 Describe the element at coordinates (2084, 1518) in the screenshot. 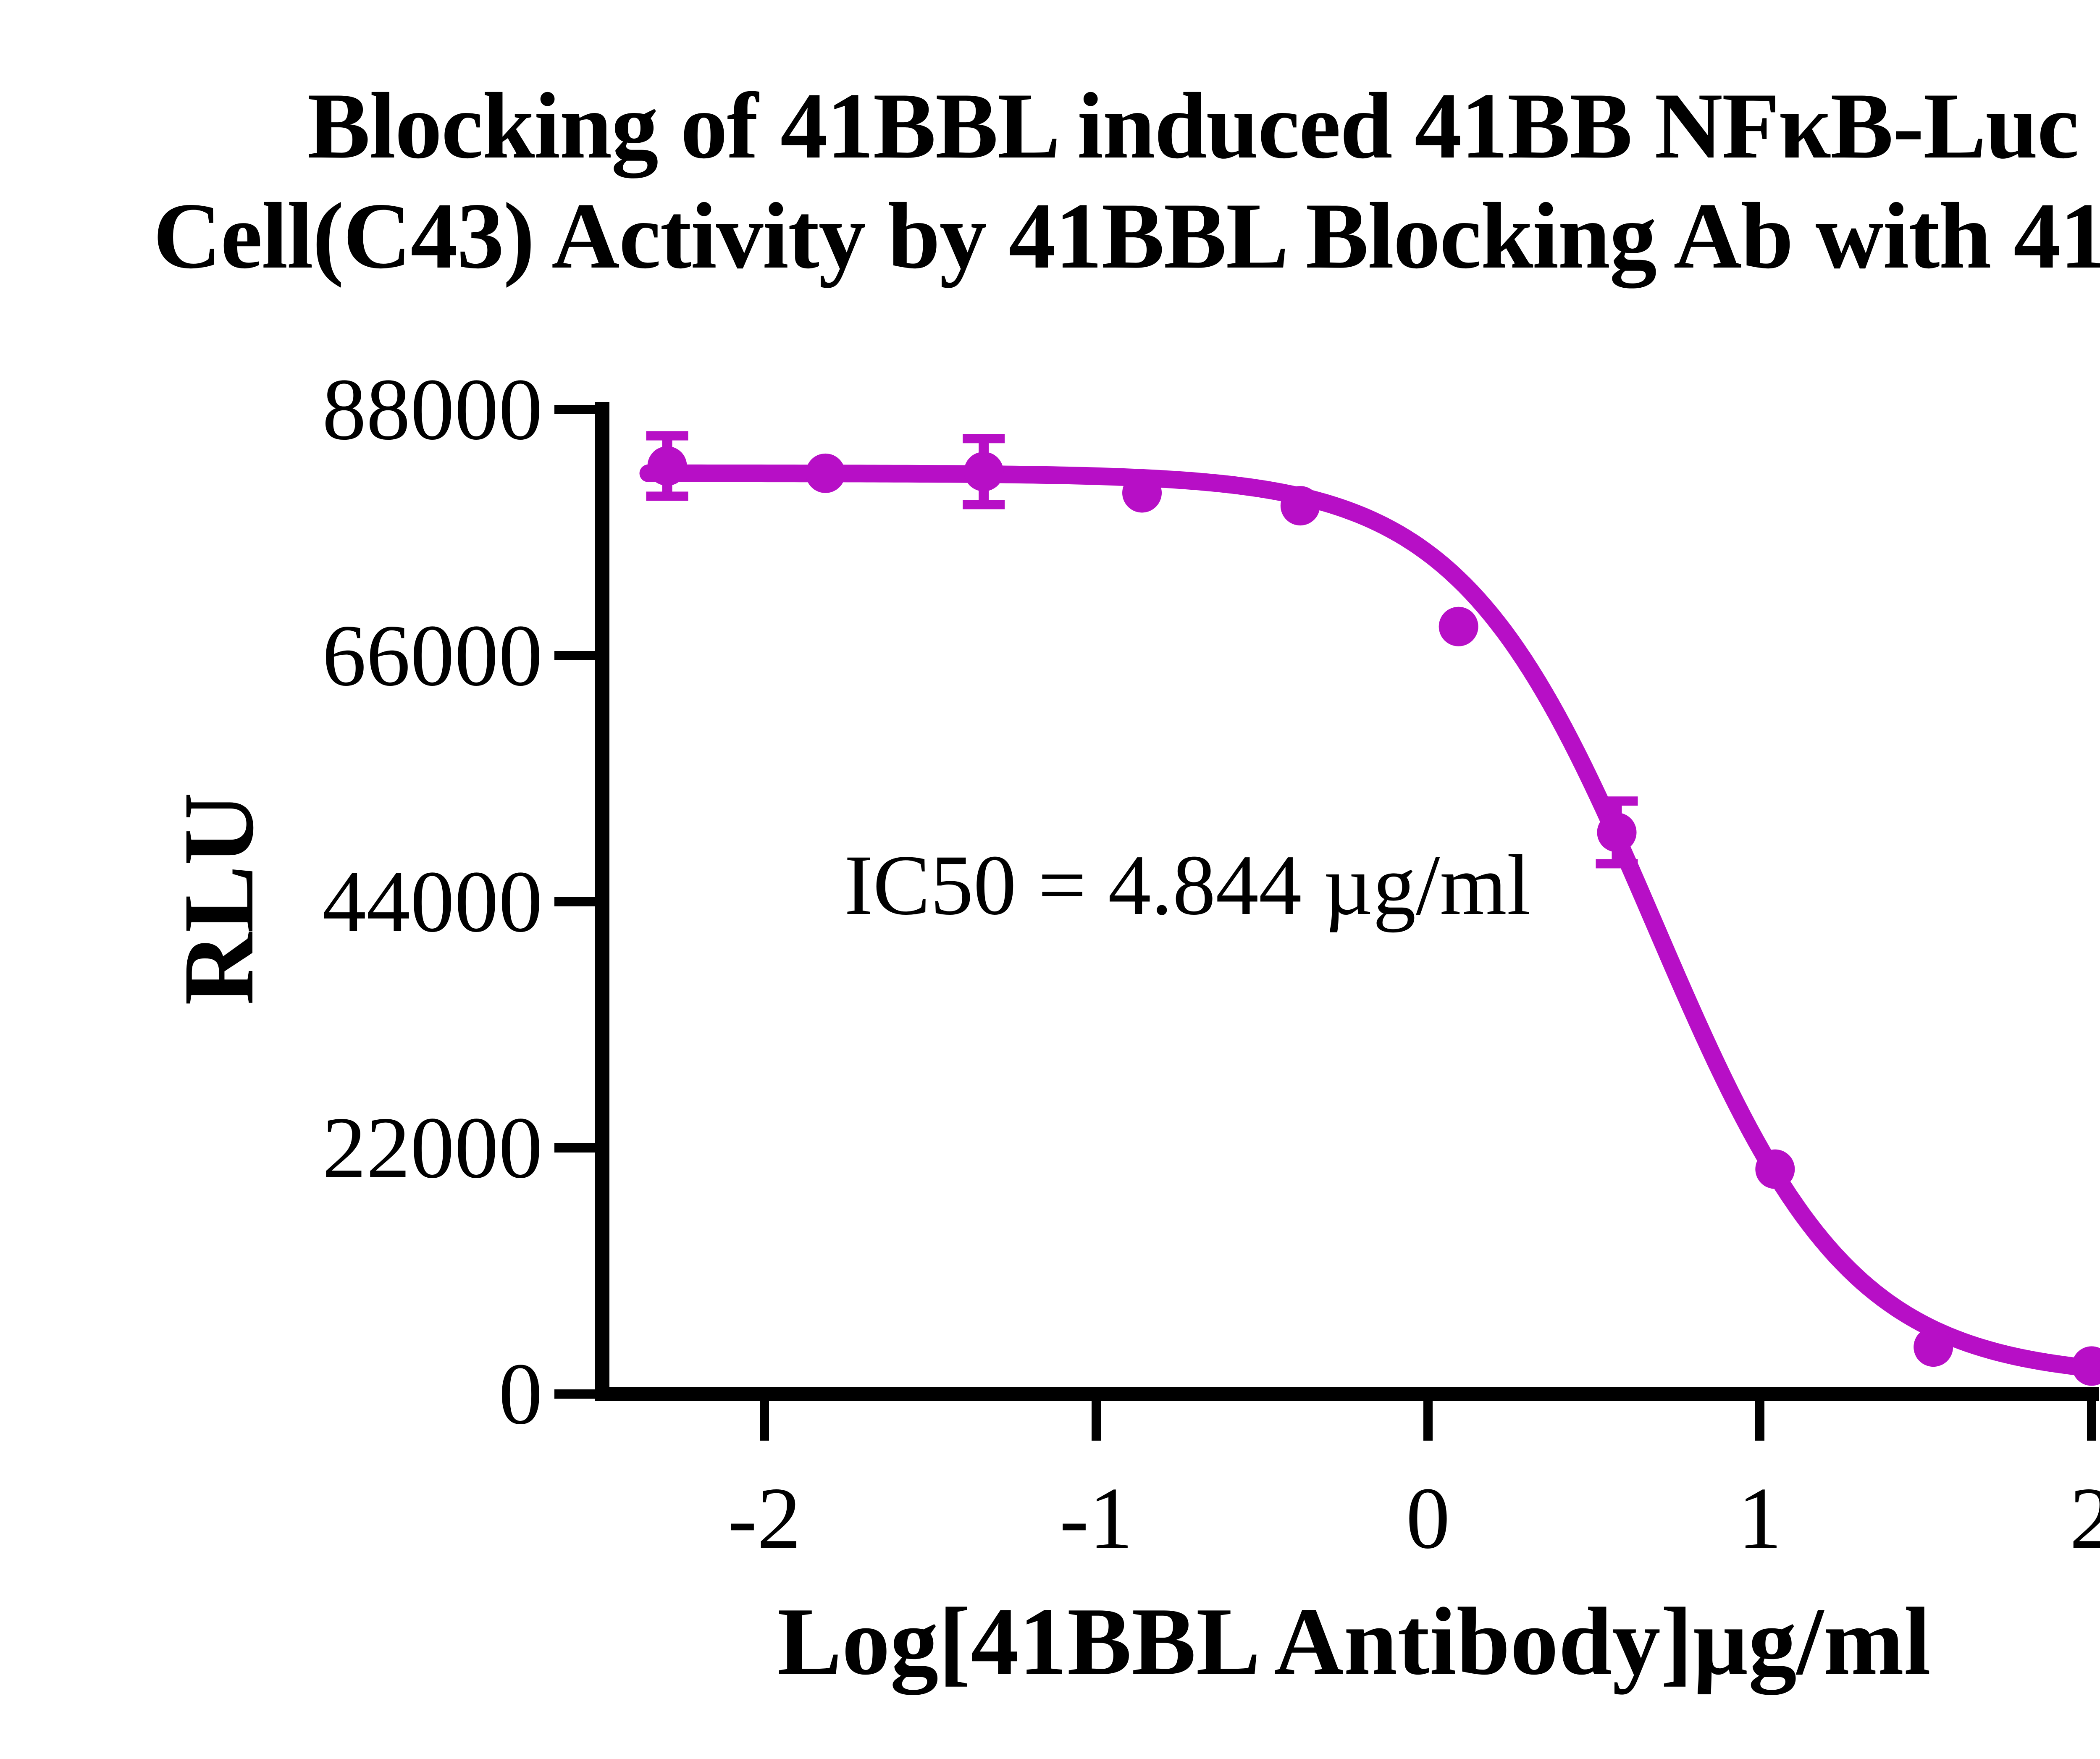

I see `x-tick-label: 2` at that location.